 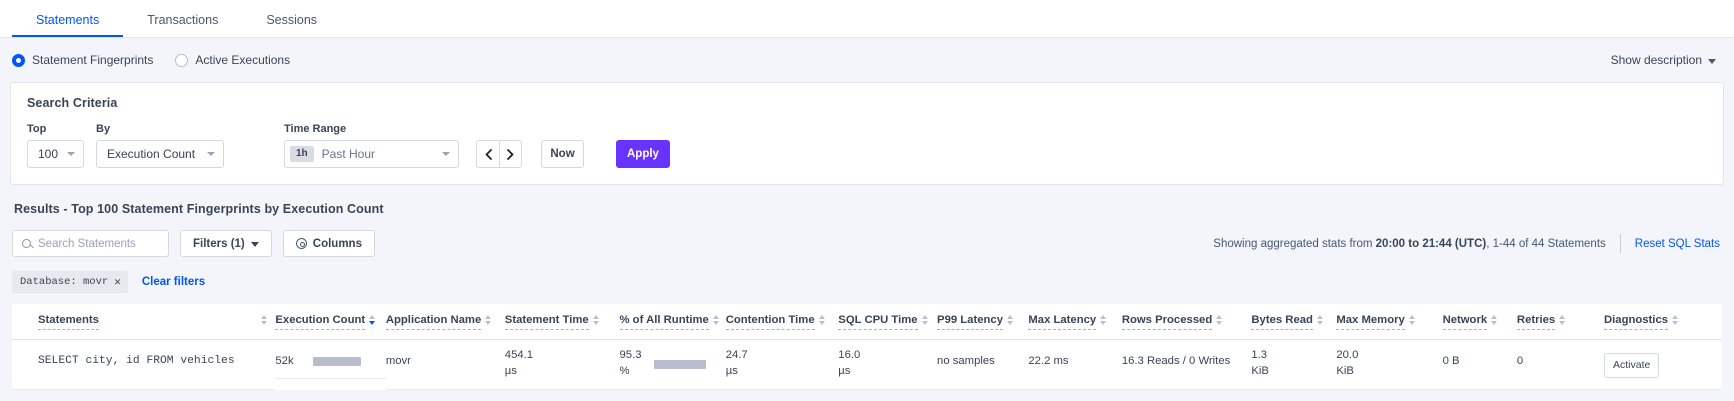 I want to click on col-label-network: Network, so click(x=1465, y=322).